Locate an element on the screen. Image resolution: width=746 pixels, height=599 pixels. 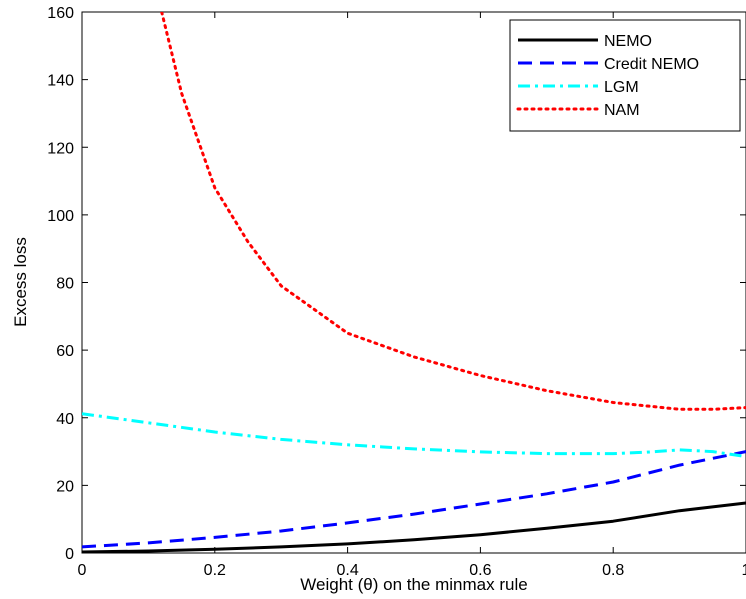
x-tick-label: 0.4 is located at coordinates (347, 570).